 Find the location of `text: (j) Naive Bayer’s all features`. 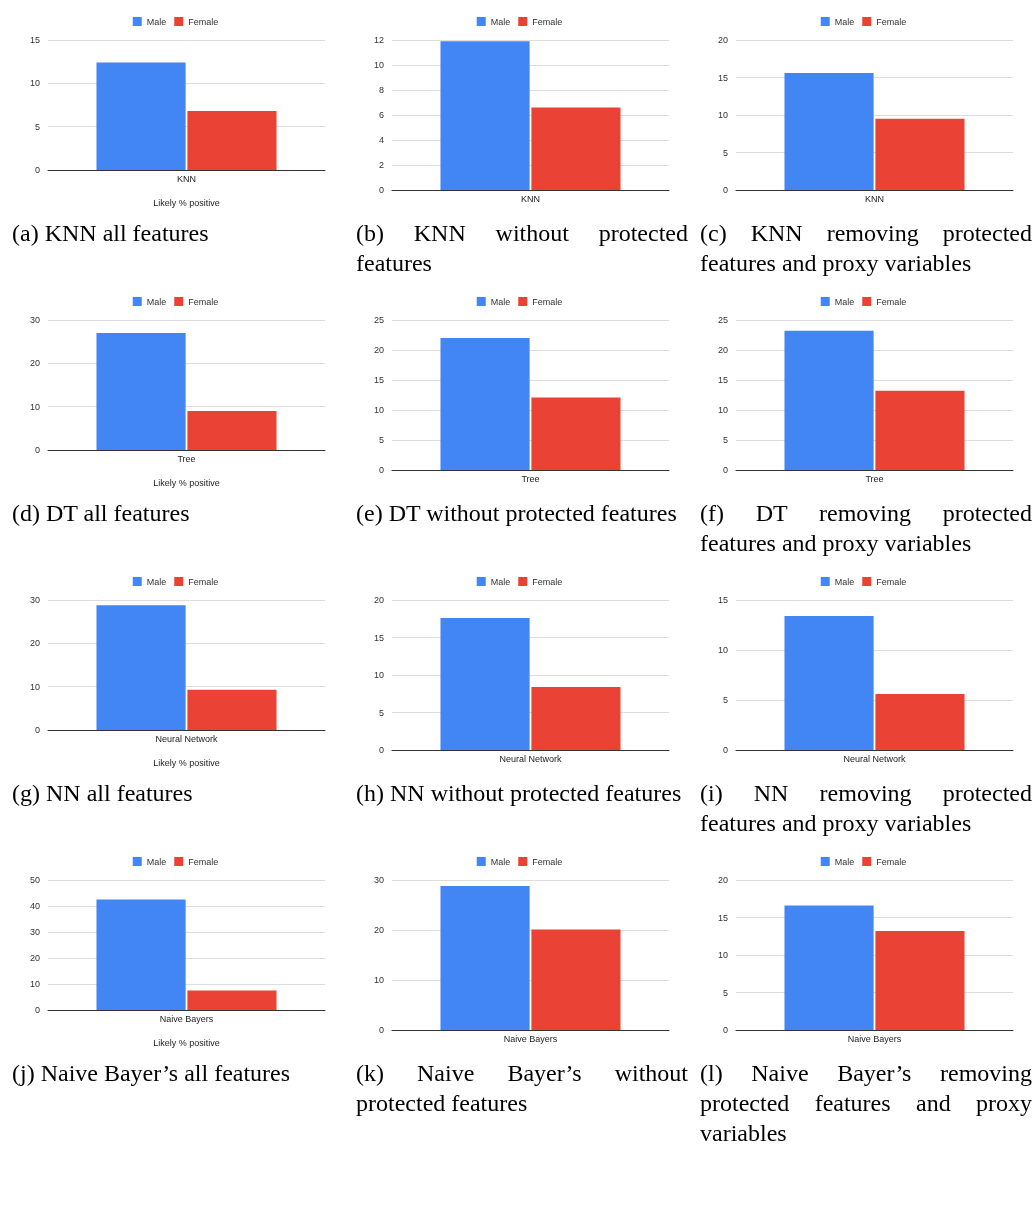

text: (j) Naive Bayer’s all features is located at coordinates (151, 1073).